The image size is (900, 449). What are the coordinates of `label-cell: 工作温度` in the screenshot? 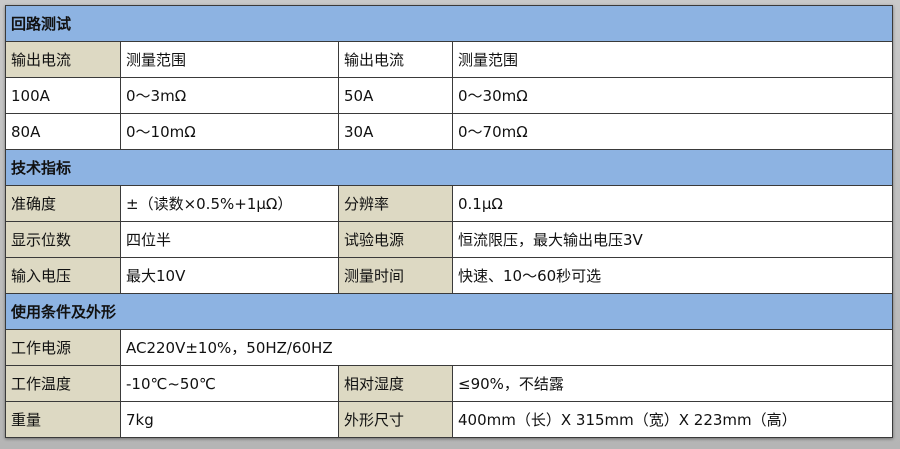 It's located at (63, 383).